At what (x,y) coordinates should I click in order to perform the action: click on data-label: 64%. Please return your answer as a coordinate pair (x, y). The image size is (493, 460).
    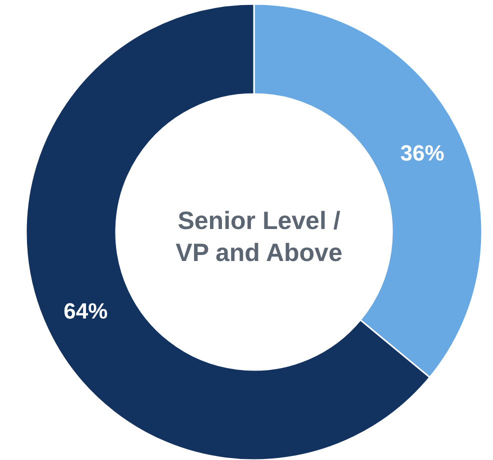
    Looking at the image, I should click on (86, 311).